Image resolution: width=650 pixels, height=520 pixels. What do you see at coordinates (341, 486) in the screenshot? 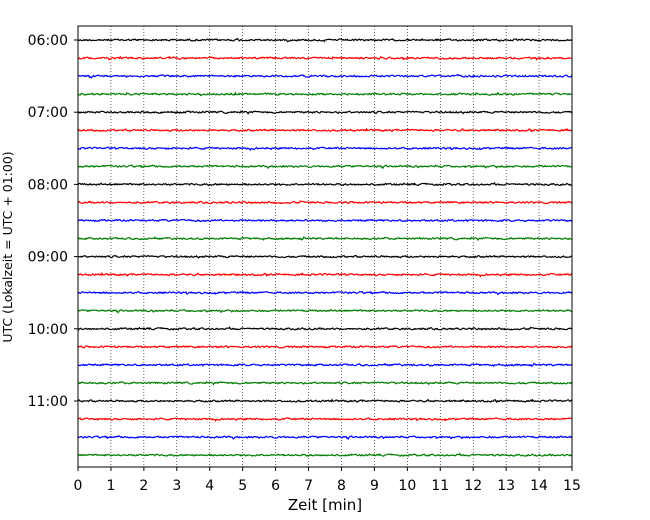
I see `x-tick-label: 8` at bounding box center [341, 486].